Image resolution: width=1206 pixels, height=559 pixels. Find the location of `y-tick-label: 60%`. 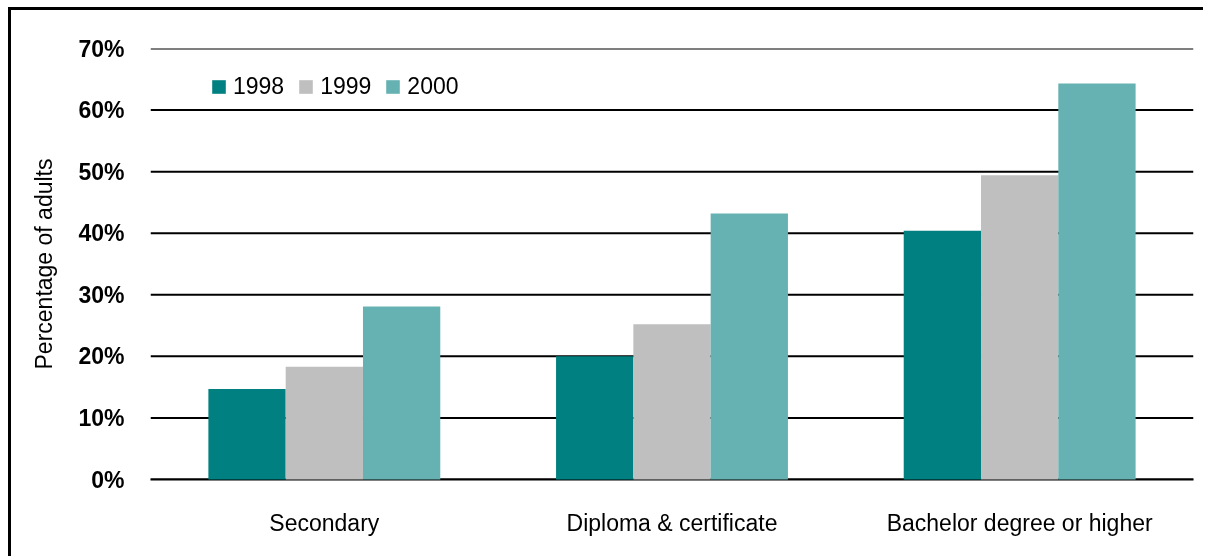

y-tick-label: 60% is located at coordinates (101, 110).